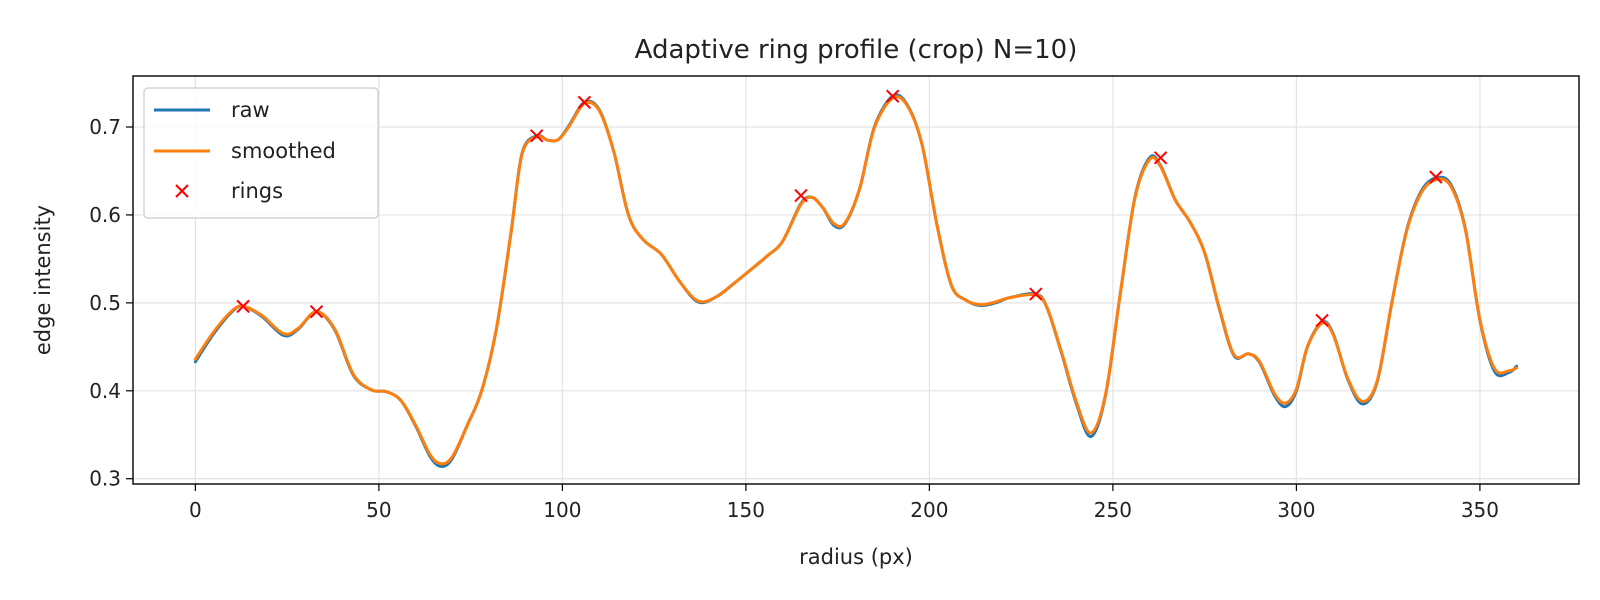 This screenshot has height=600, width=1600. What do you see at coordinates (378, 510) in the screenshot?
I see `x-tick-label: 50` at bounding box center [378, 510].